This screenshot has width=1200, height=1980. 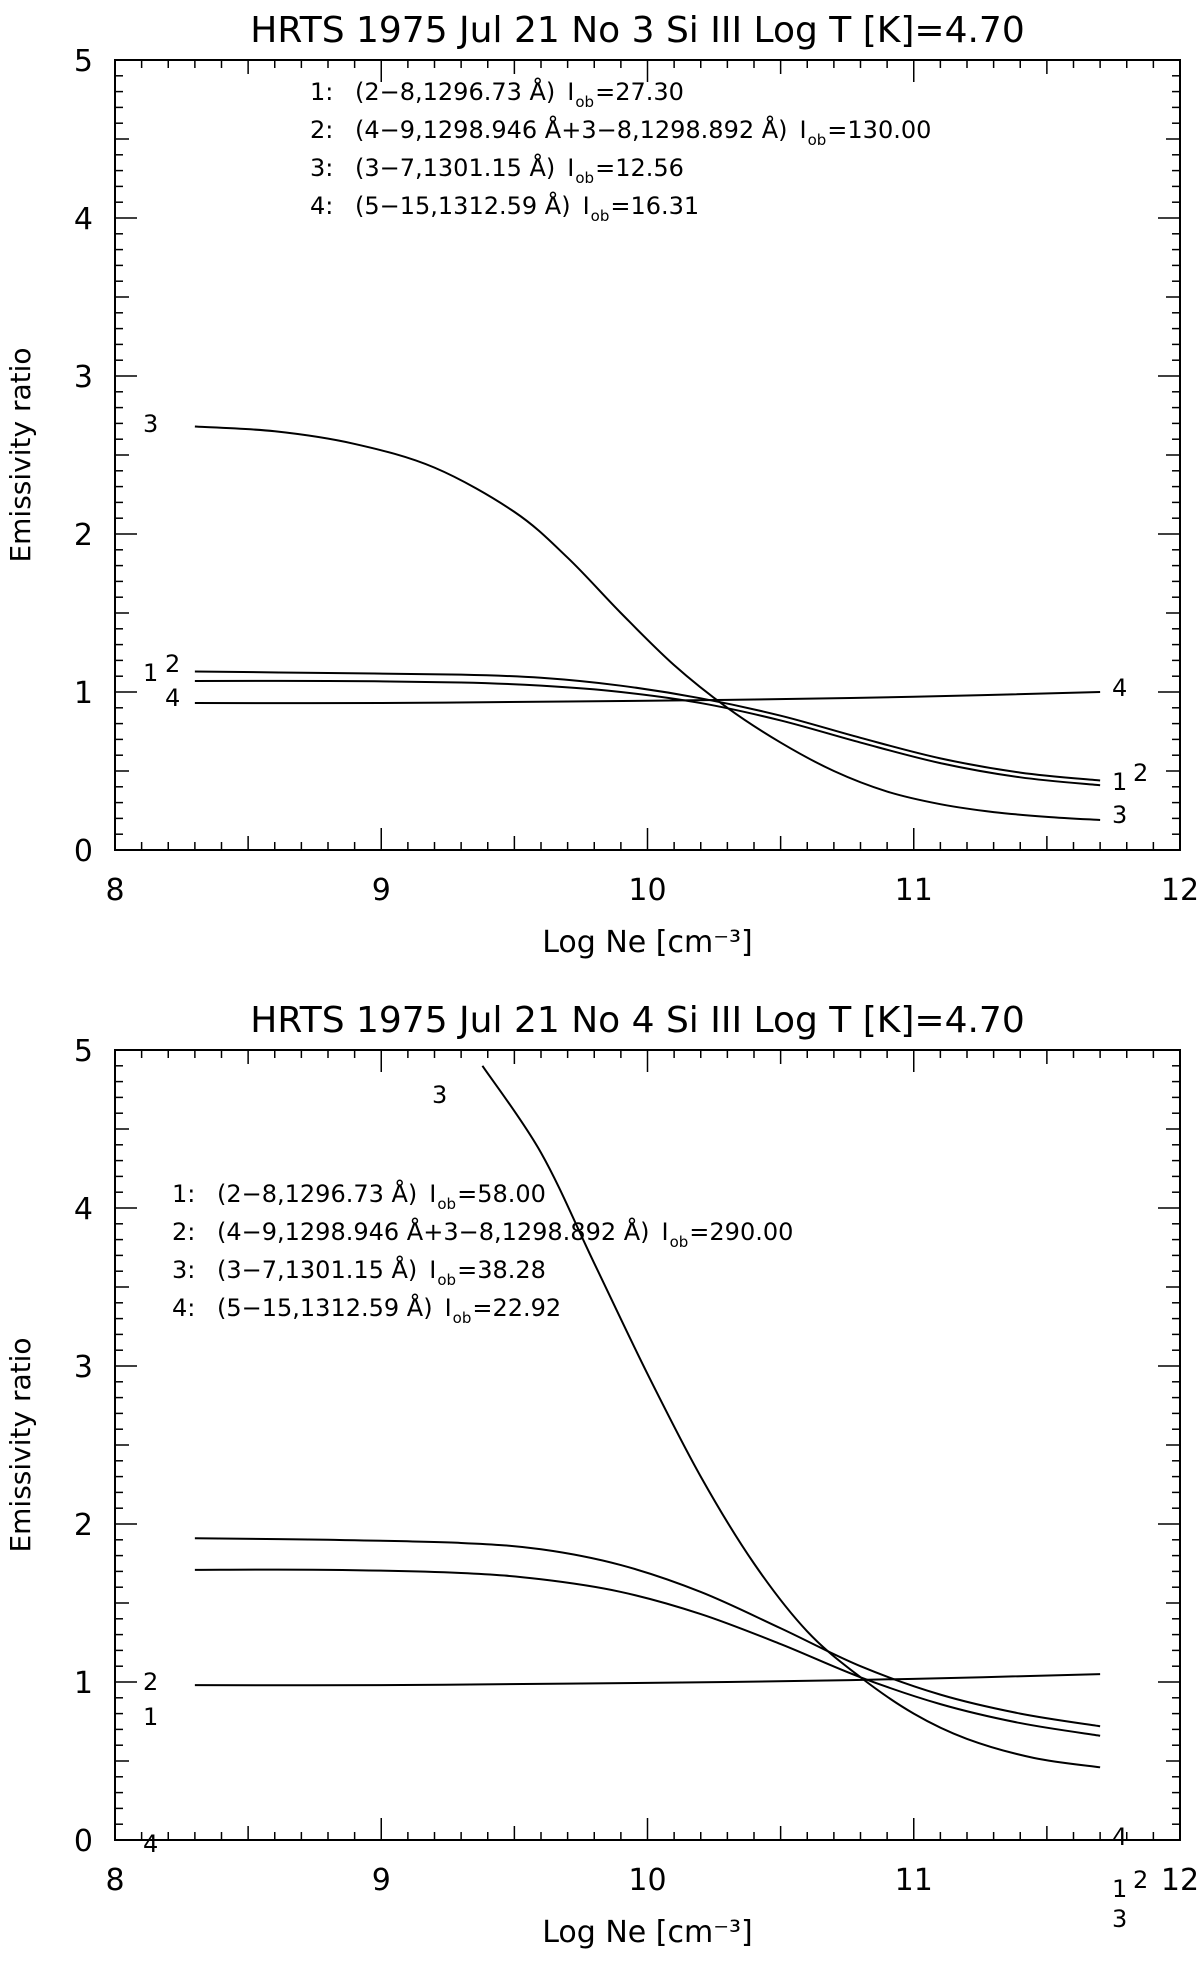 What do you see at coordinates (751, 1232) in the screenshot?
I see `legend-iob-value: 290.00` at bounding box center [751, 1232].